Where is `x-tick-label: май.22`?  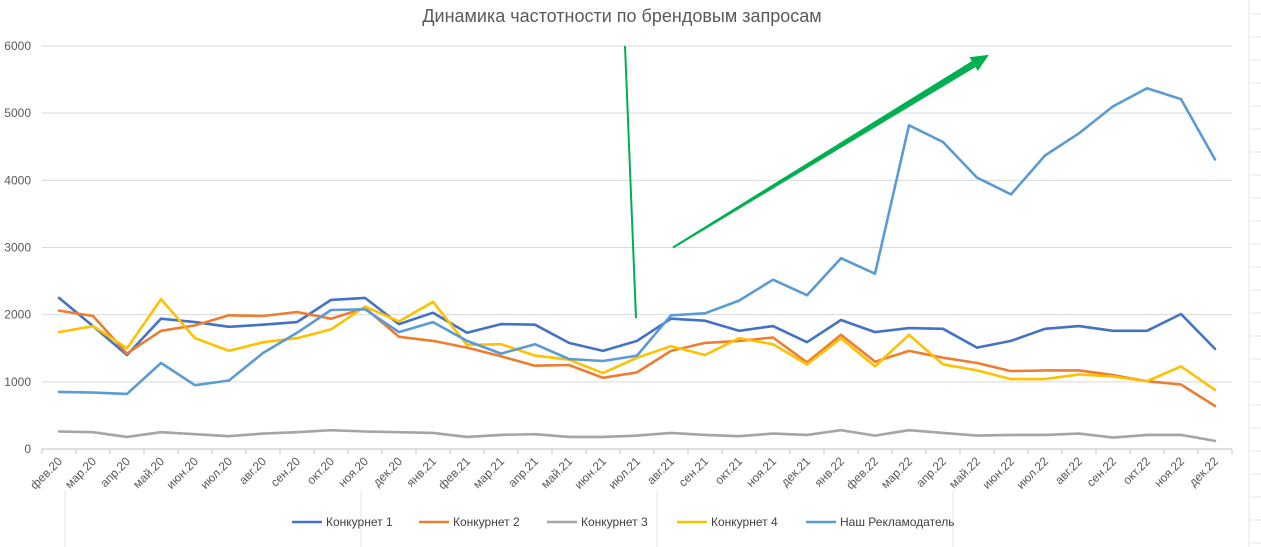
x-tick-label: май.22 is located at coordinates (964, 472).